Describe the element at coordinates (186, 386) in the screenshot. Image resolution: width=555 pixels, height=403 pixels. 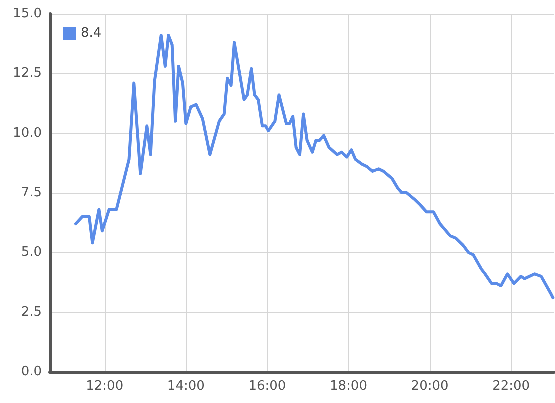
I see `x-tick-label: 14:00` at that location.